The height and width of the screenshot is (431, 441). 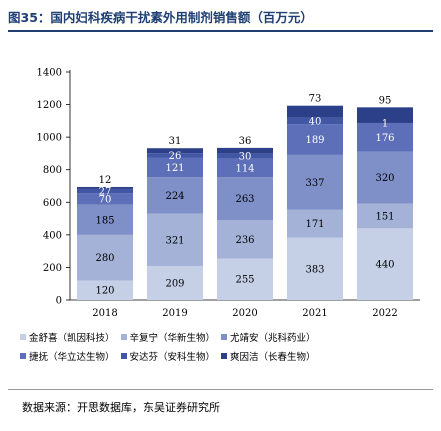 I want to click on bar-value-label: 255, so click(x=244, y=280).